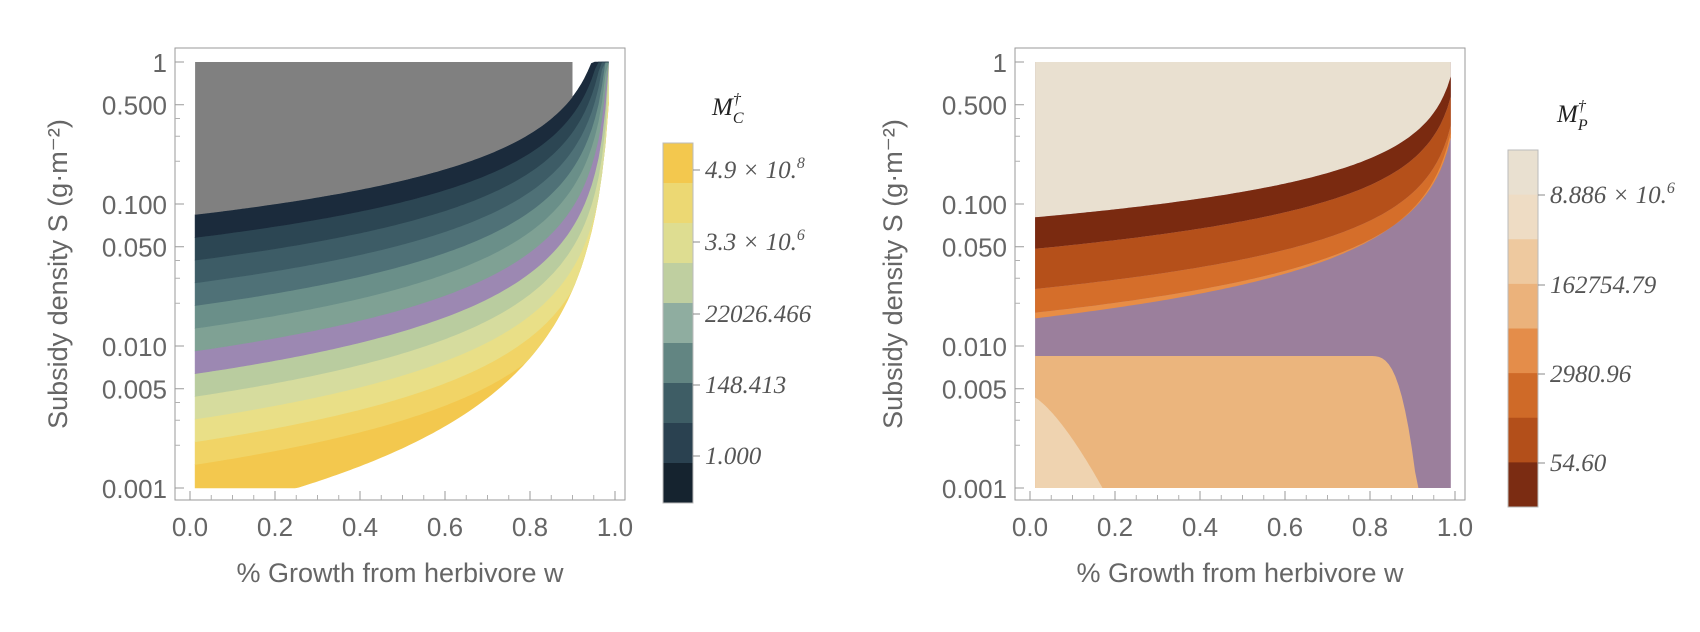 The width and height of the screenshot is (1700, 632). What do you see at coordinates (445, 527) in the screenshot?
I see `left-x-tick-label: 0.6` at bounding box center [445, 527].